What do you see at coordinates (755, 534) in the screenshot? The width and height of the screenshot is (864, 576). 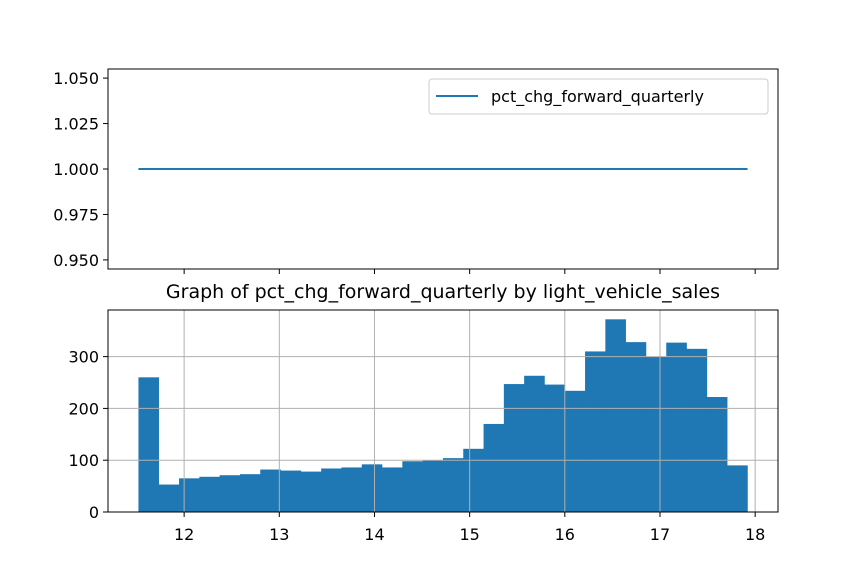 I see `x-tick-label: 18` at bounding box center [755, 534].